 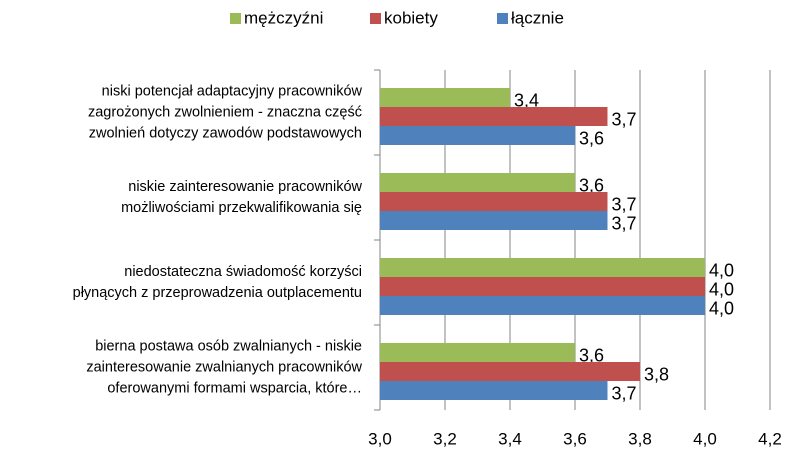 What do you see at coordinates (380, 438) in the screenshot?
I see `x-tick-label: 3,0` at bounding box center [380, 438].